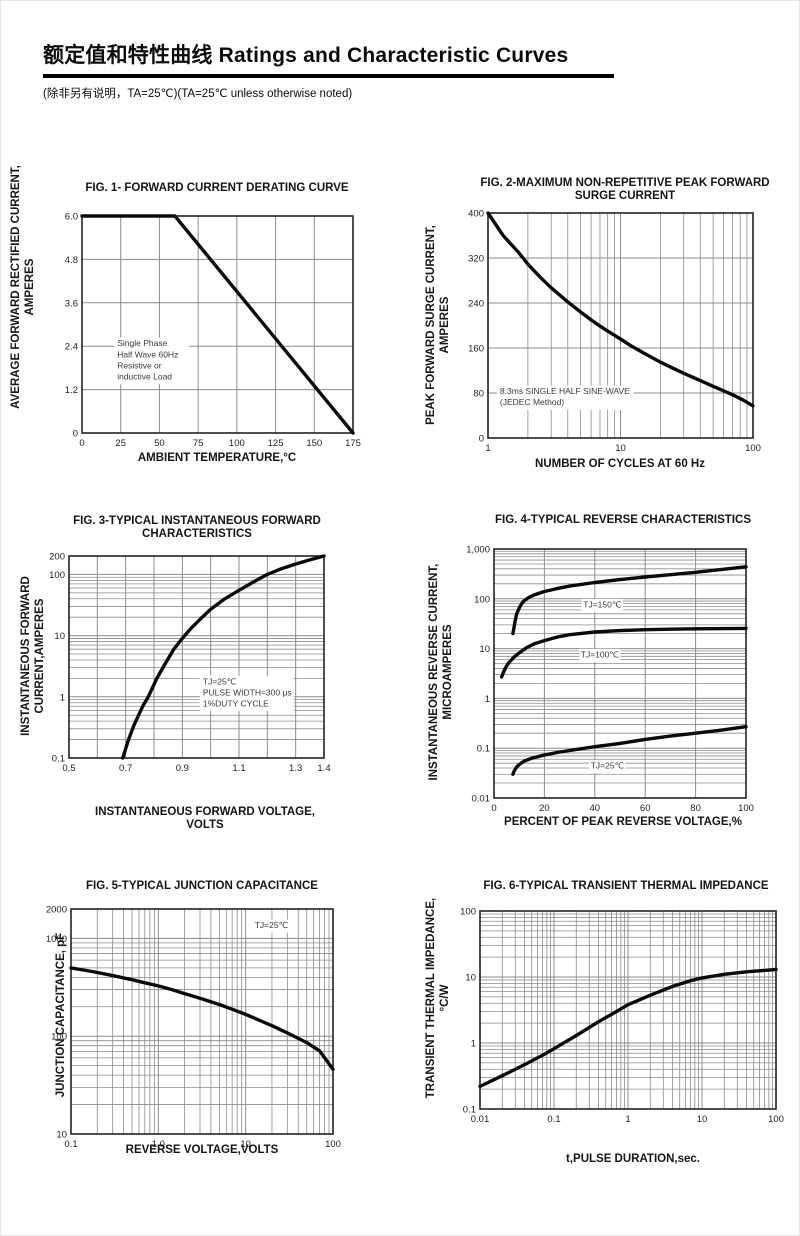 The width and height of the screenshot is (800, 1236). What do you see at coordinates (478, 550) in the screenshot?
I see `y-tick-label: 1,000` at bounding box center [478, 550].